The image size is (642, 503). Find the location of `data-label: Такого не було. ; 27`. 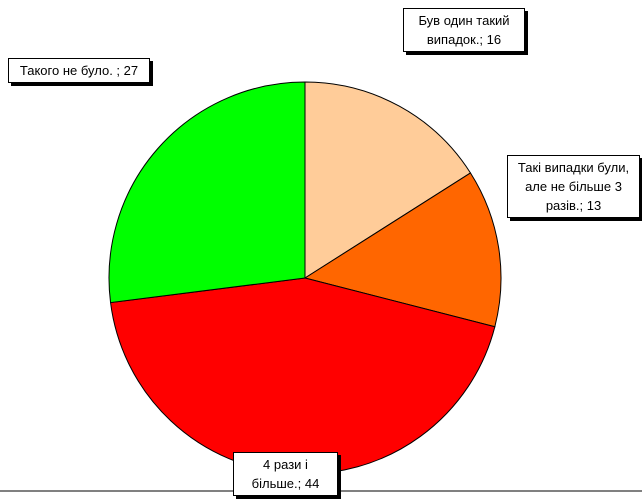

data-label: Такого не було. ; 27 is located at coordinates (79, 70).